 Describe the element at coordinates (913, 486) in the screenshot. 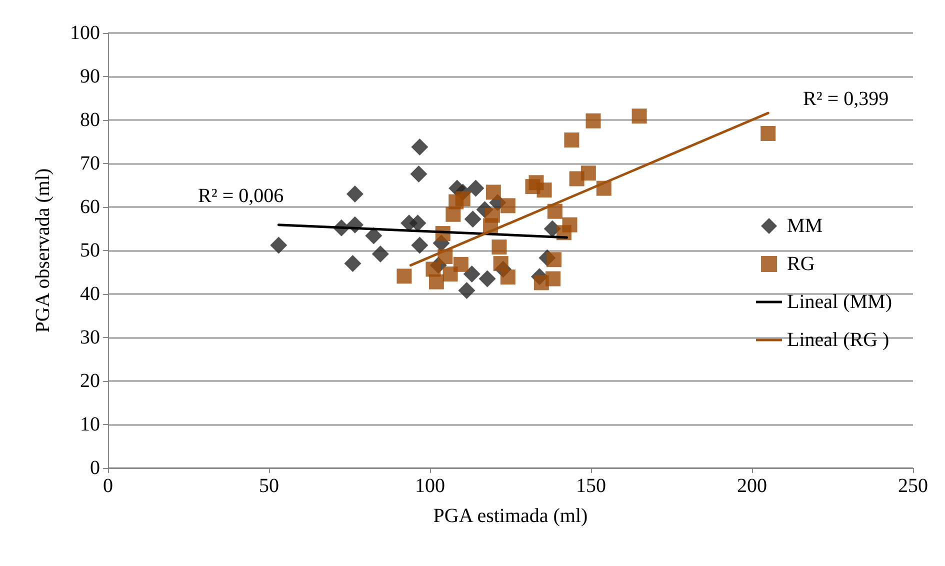

I see `x-tick-label: 250` at that location.